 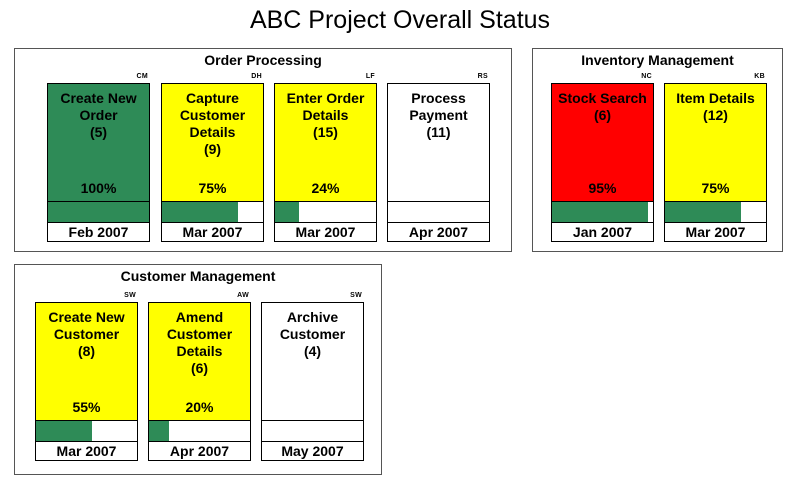 I want to click on task-card-body: Archive Customer (4), so click(x=312, y=361).